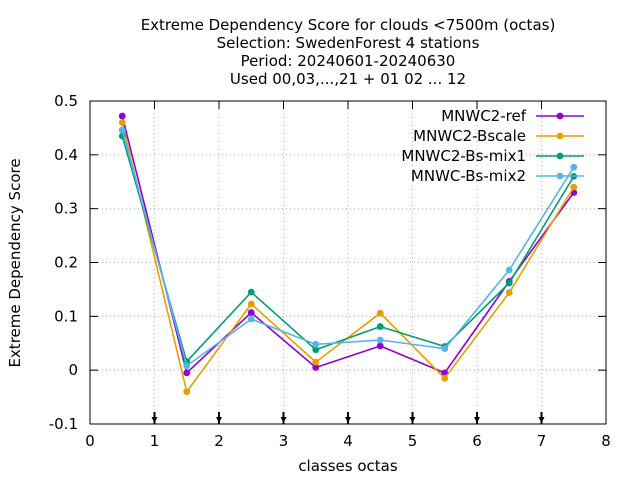  What do you see at coordinates (469, 136) in the screenshot?
I see `legend-label: MNWC2-Bscale` at bounding box center [469, 136].